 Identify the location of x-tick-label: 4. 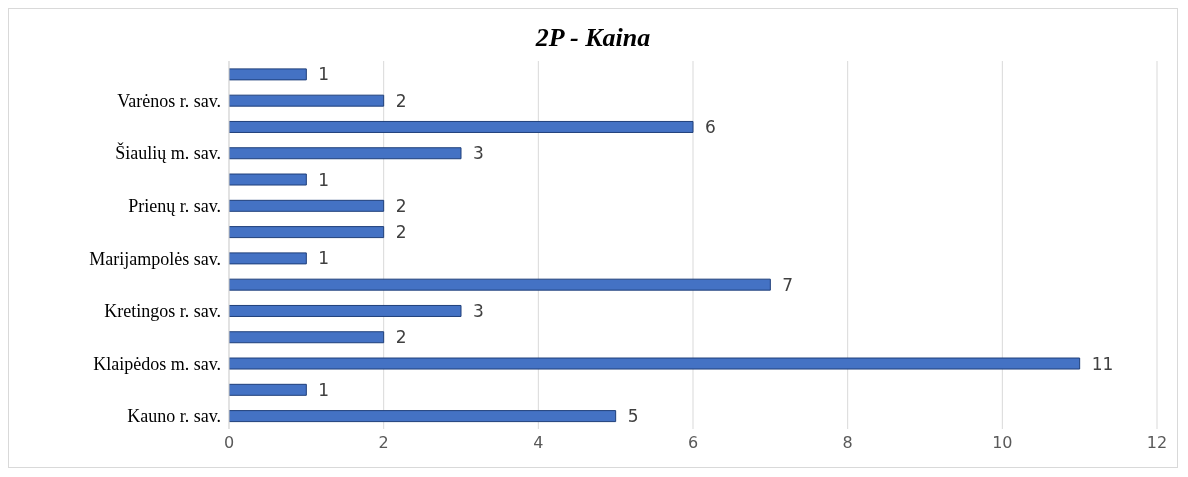
(538, 443).